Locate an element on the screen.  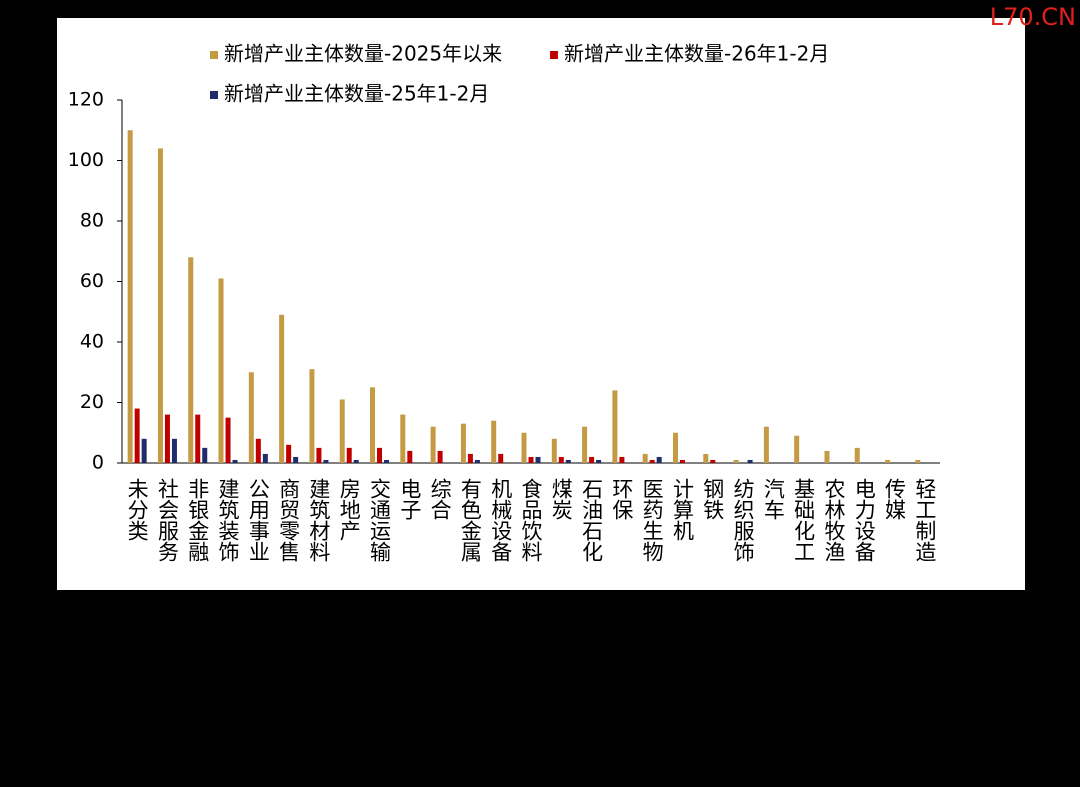
y-tick-label: 120 is located at coordinates (86, 100).